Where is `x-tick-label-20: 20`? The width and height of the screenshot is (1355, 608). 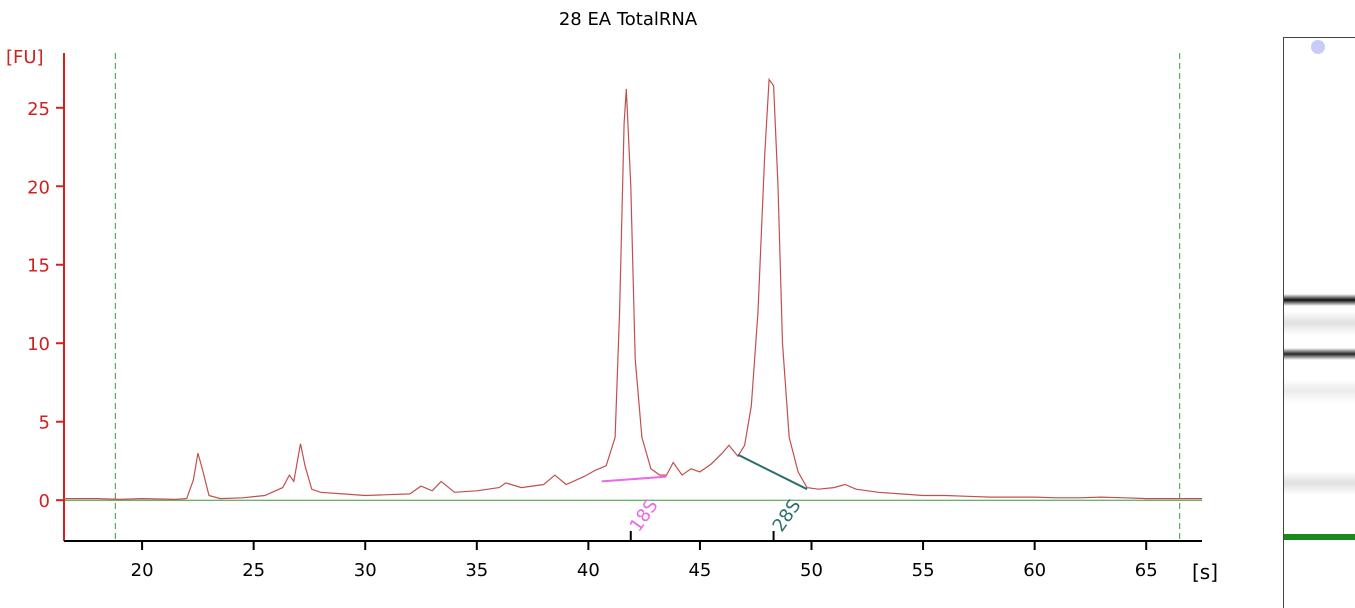 x-tick-label-20: 20 is located at coordinates (142, 570).